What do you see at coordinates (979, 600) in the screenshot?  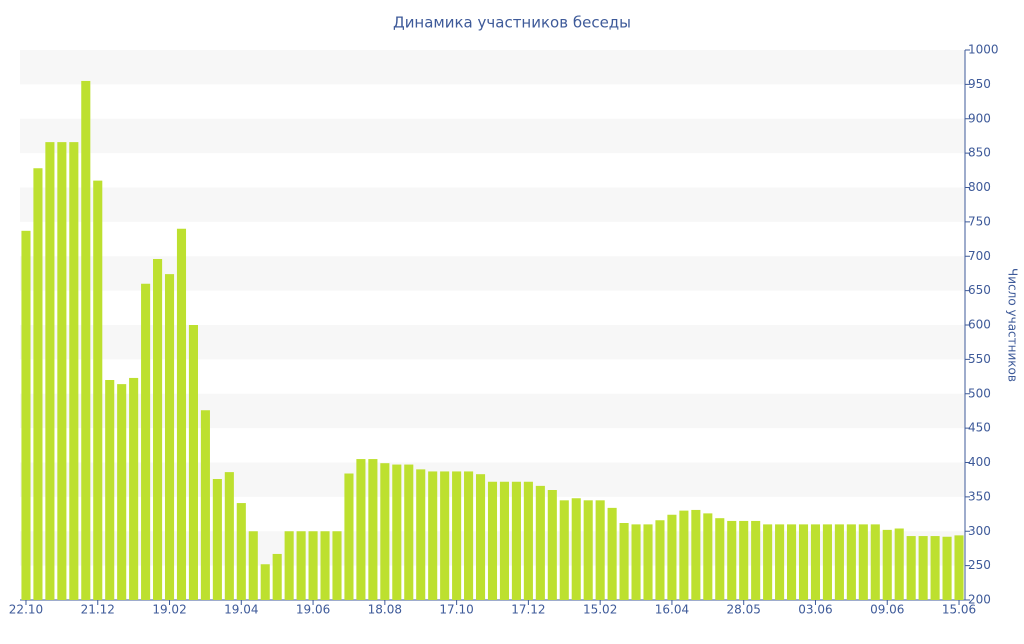 I see `y-tick-label: 200` at bounding box center [979, 600].